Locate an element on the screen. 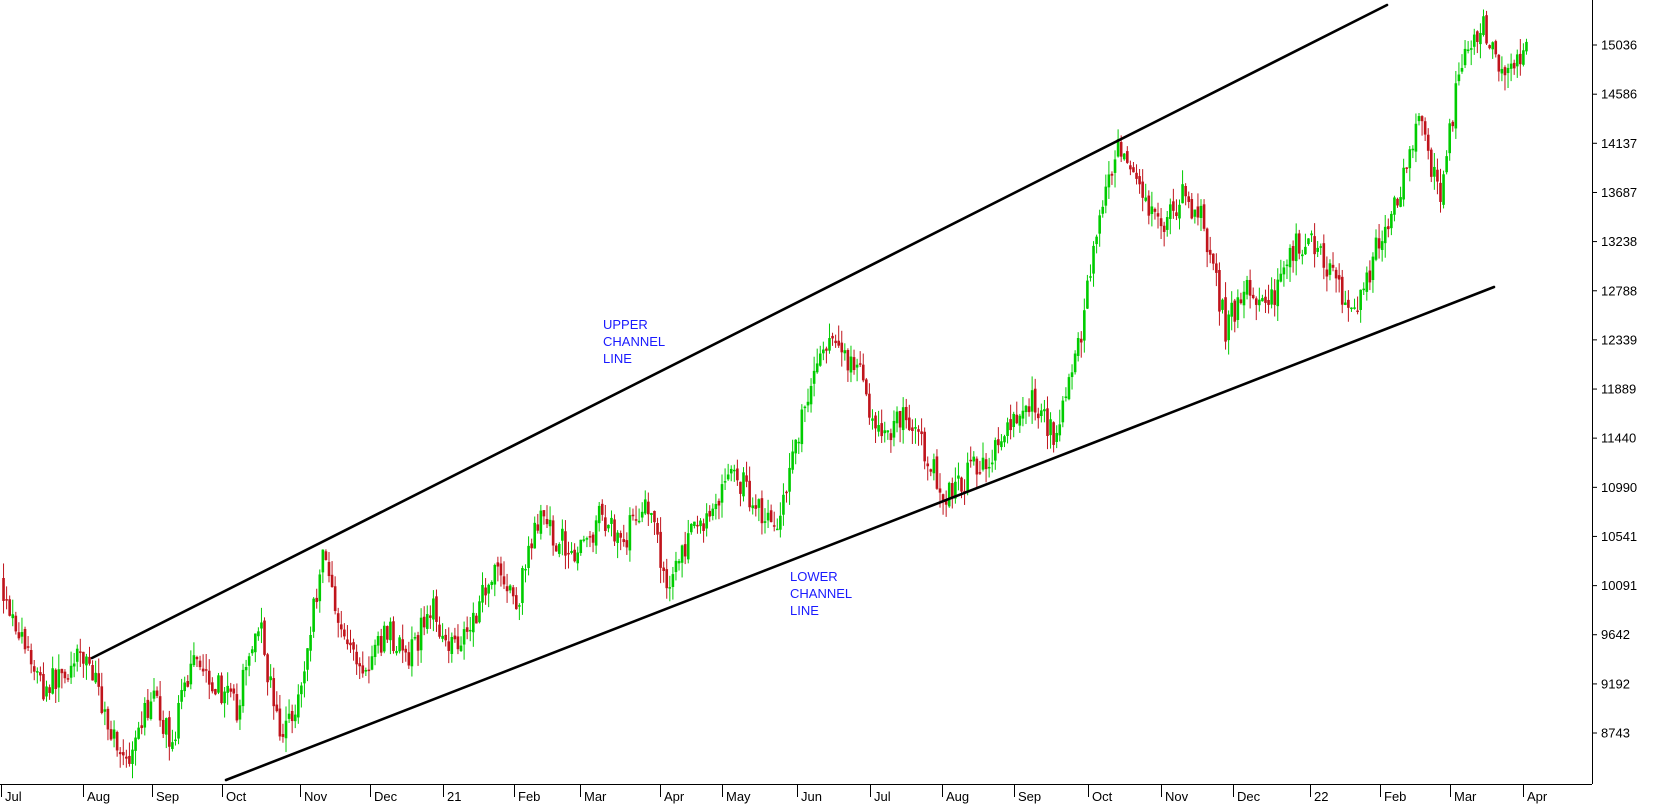 The height and width of the screenshot is (806, 1658). y-tick-label: 11440 is located at coordinates (1618, 438).